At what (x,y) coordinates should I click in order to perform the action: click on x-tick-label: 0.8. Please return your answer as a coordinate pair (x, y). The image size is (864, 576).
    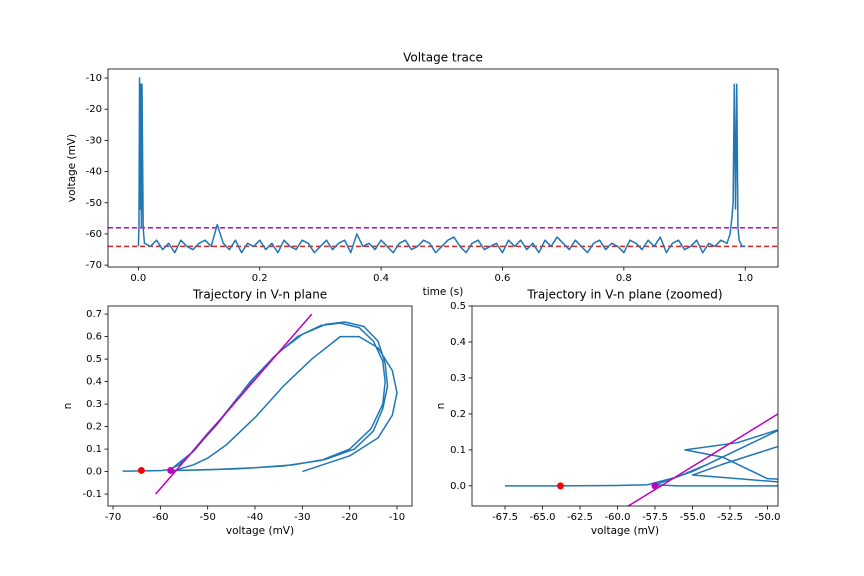
    Looking at the image, I should click on (624, 278).